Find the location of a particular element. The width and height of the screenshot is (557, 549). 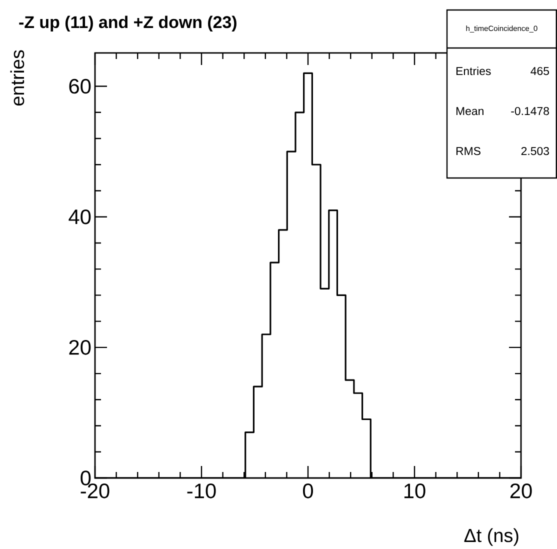

x-tick-label: -20 is located at coordinates (95, 490).